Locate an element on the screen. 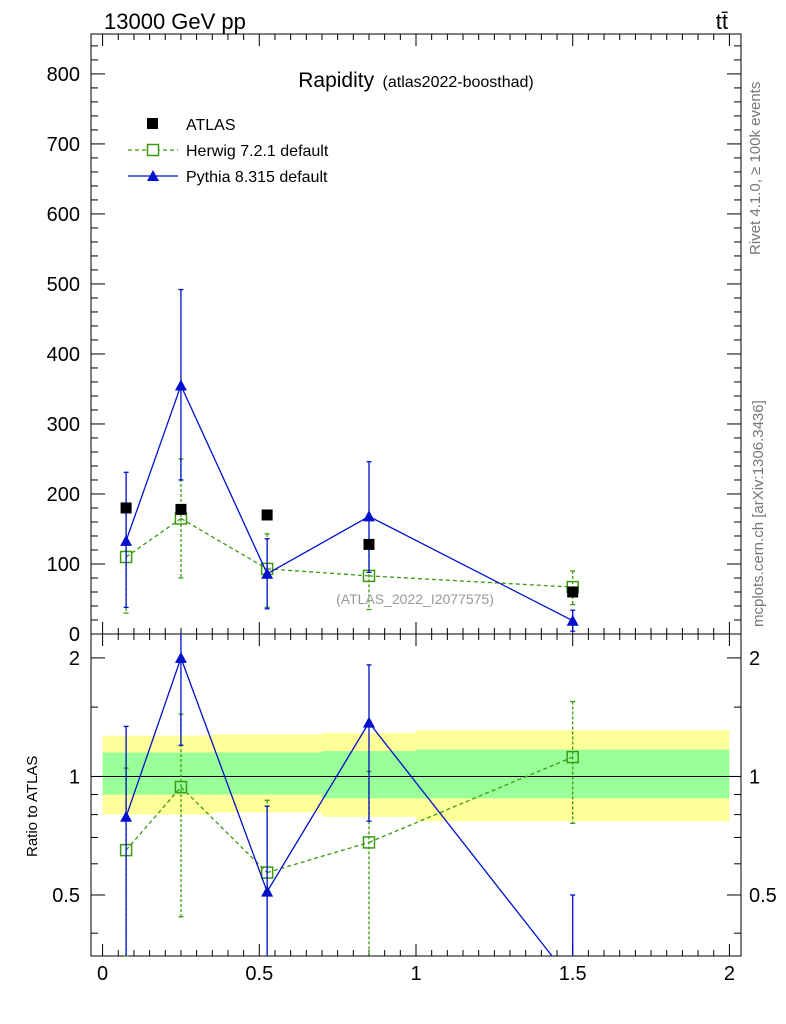 Image resolution: width=786 pixels, height=1024 pixels. ratio-y-tick-label-right: 0.5 is located at coordinates (763, 896).